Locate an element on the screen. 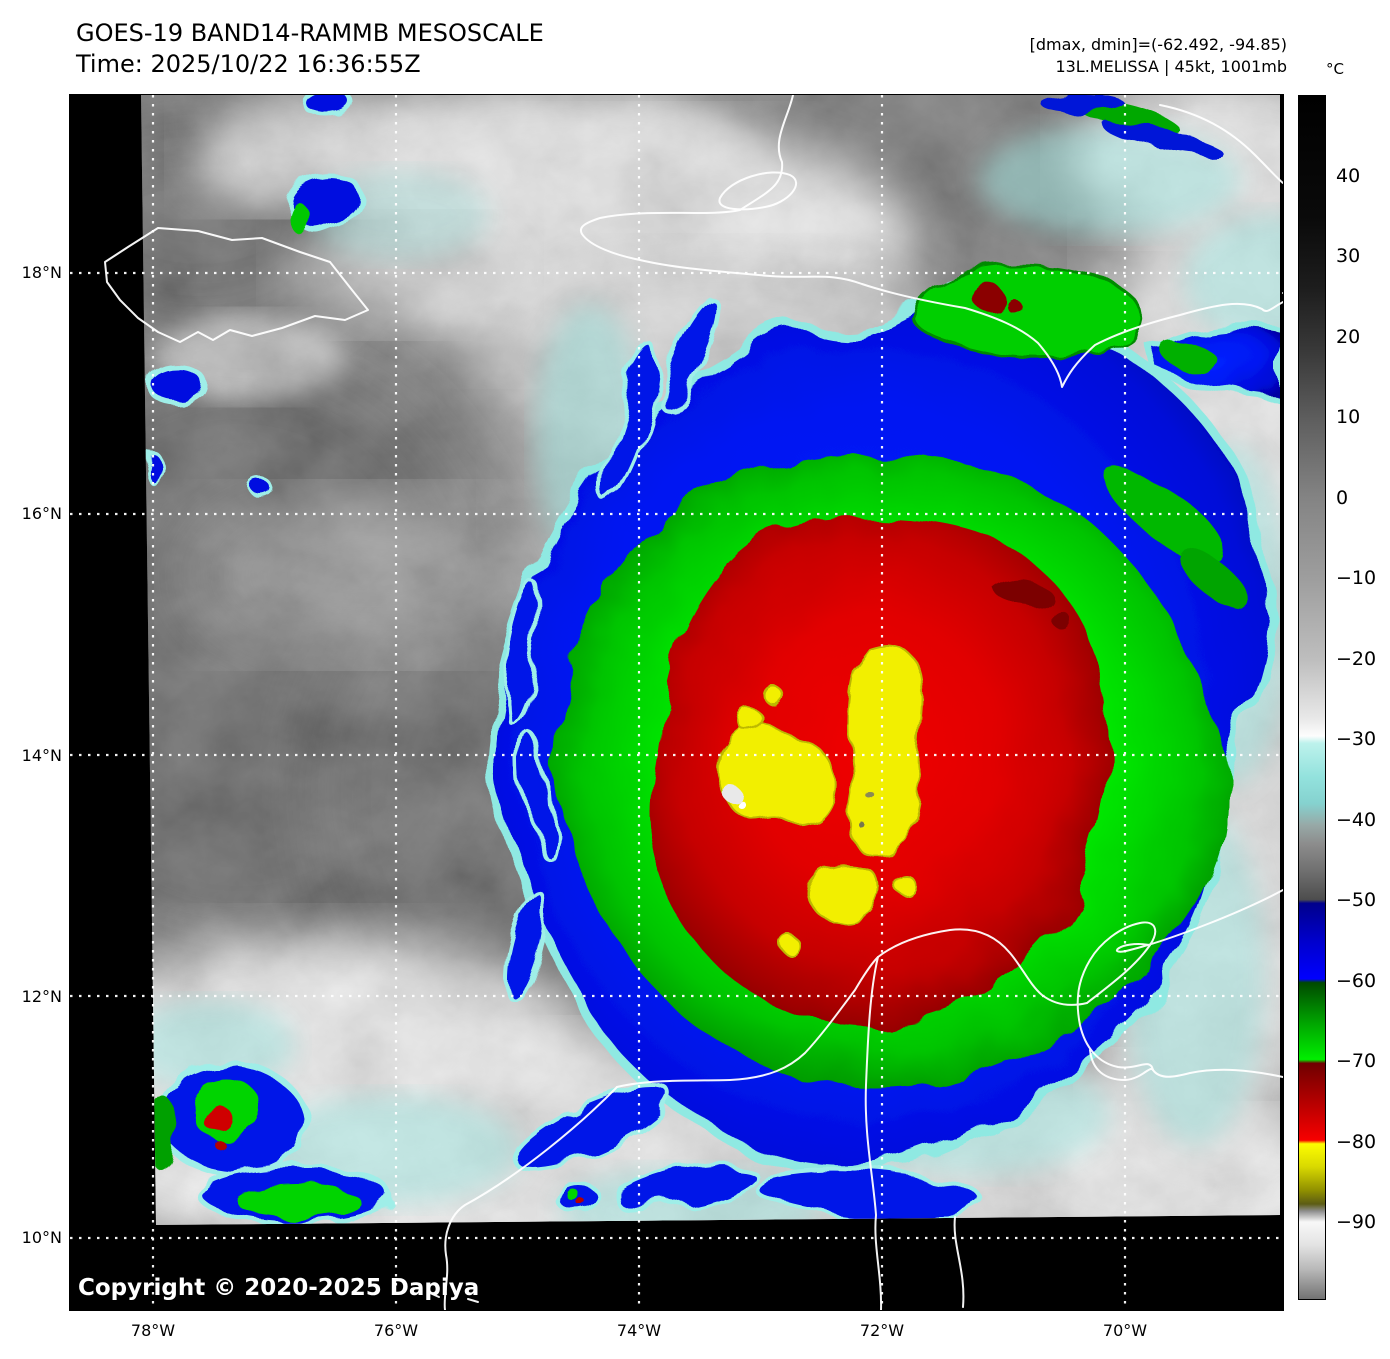 The width and height of the screenshot is (1390, 1359). coastline-santamarta-descent is located at coordinates (873, 1133).